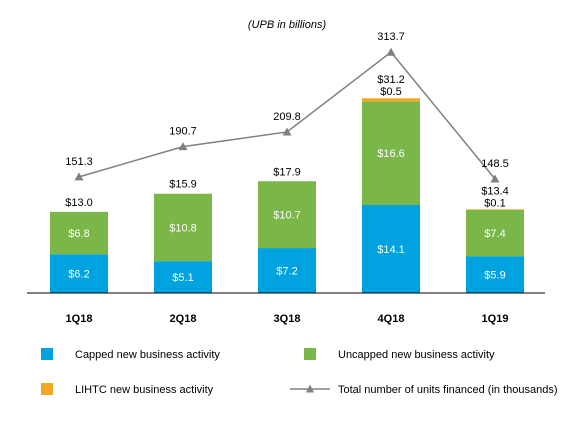 The image size is (573, 433). Describe the element at coordinates (183, 319) in the screenshot. I see `x-tick-label: 2Q18` at that location.